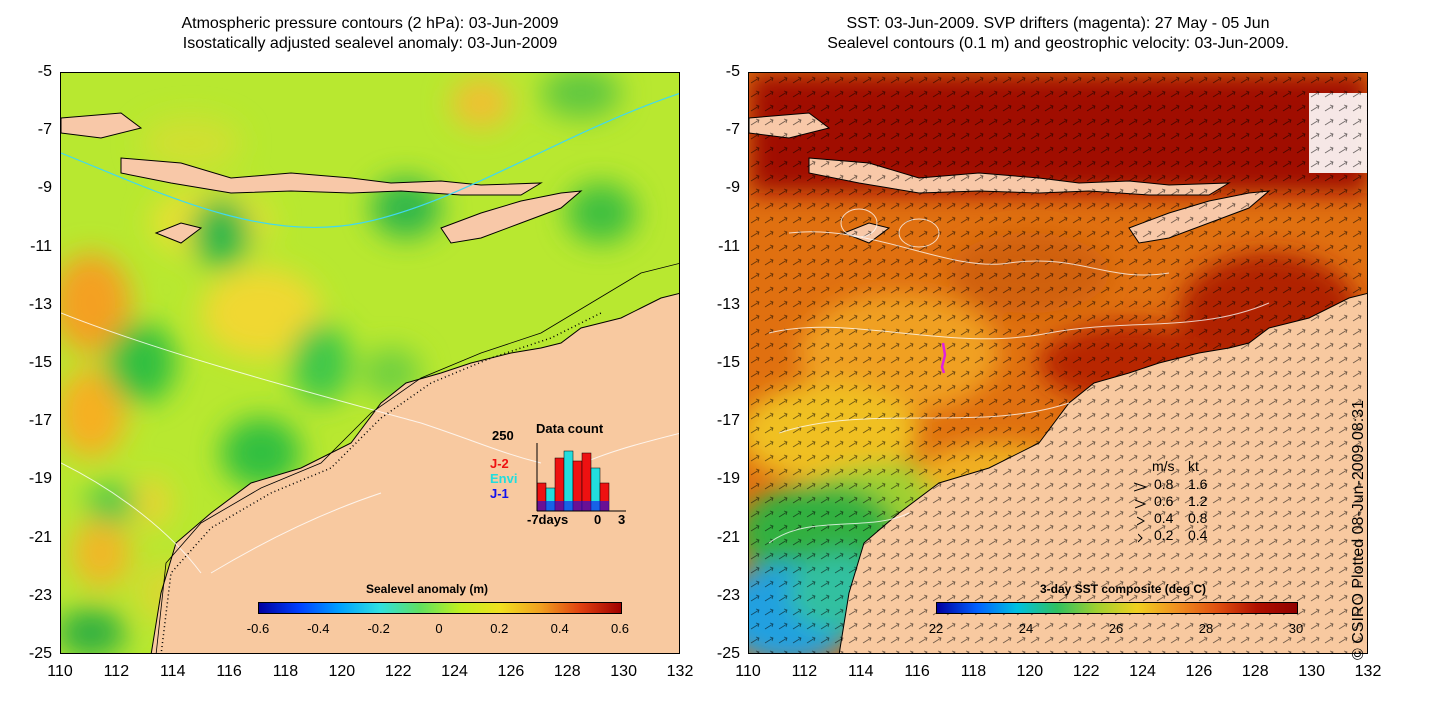 The height and width of the screenshot is (720, 1440). I want to click on indonesian-islands, so click(322, 178).